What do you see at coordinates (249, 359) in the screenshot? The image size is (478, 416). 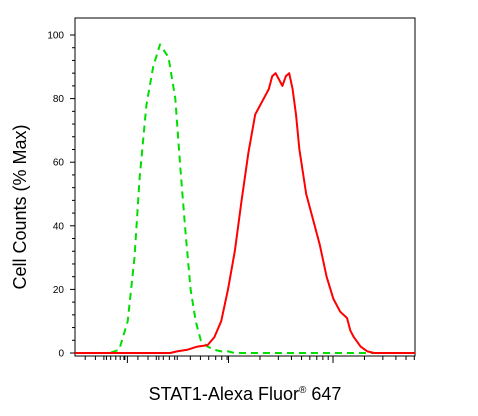 I see `x-axis` at bounding box center [249, 359].